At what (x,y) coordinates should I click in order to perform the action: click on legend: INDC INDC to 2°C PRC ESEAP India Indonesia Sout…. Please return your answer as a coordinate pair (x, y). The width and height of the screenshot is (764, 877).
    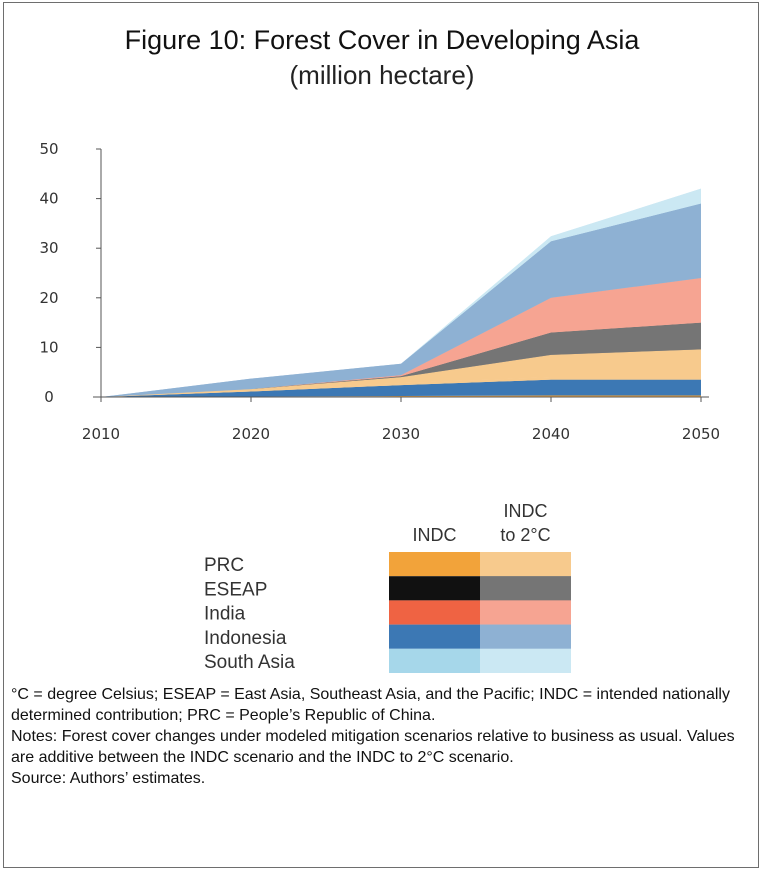
    Looking at the image, I should click on (387, 587).